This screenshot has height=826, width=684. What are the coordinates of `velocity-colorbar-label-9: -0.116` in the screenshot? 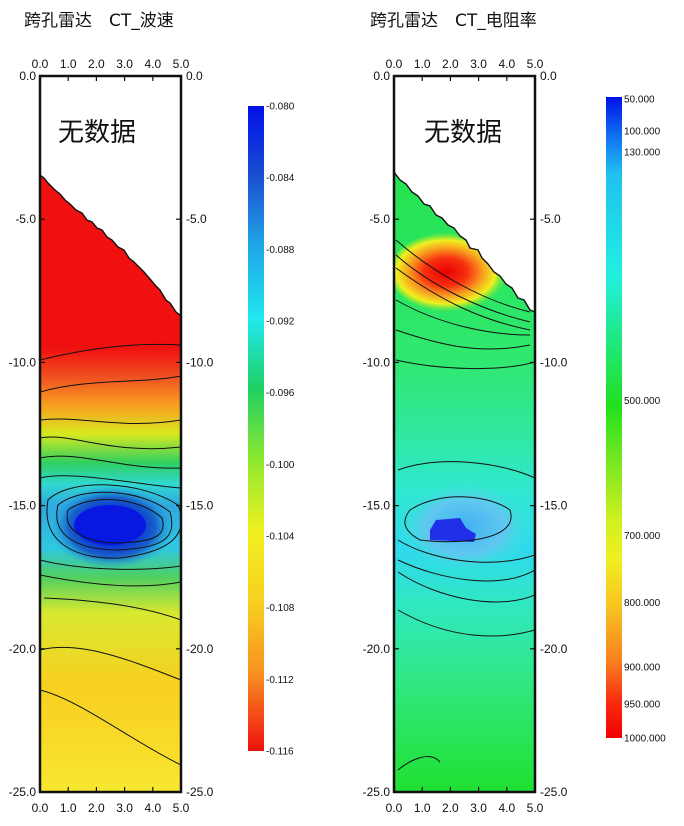 It's located at (280, 752).